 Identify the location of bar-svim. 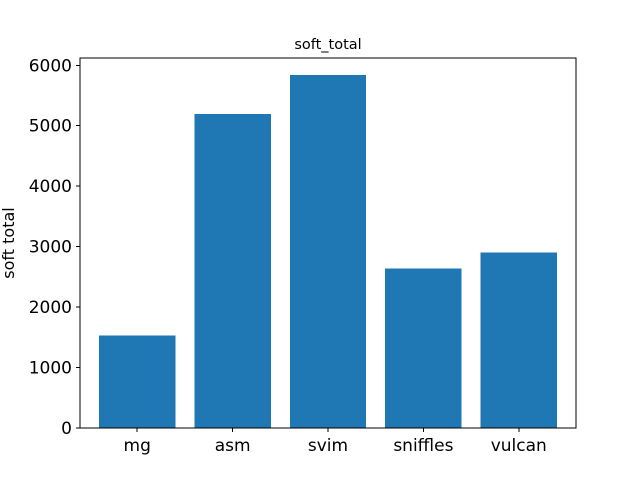
(328, 251).